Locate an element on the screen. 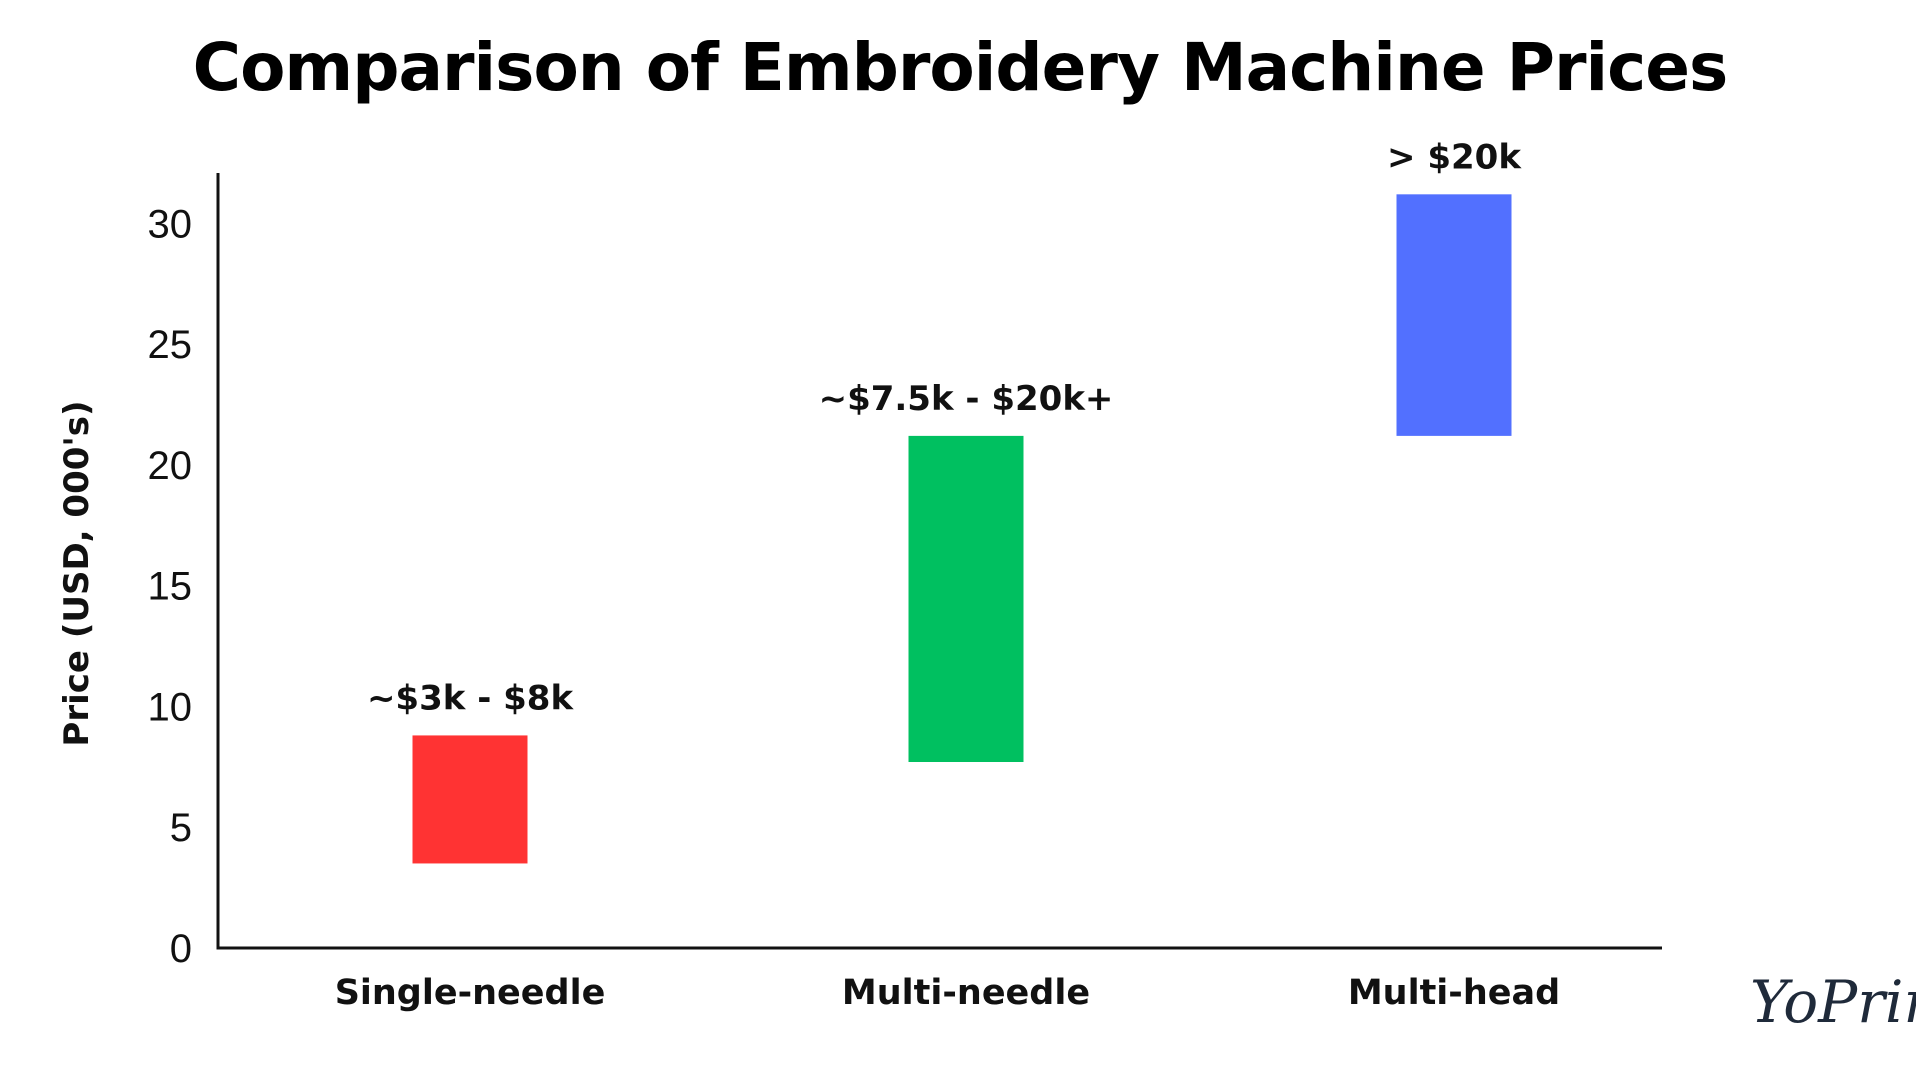  price-range-label: ~$7.5k - $20k+ is located at coordinates (966, 399).